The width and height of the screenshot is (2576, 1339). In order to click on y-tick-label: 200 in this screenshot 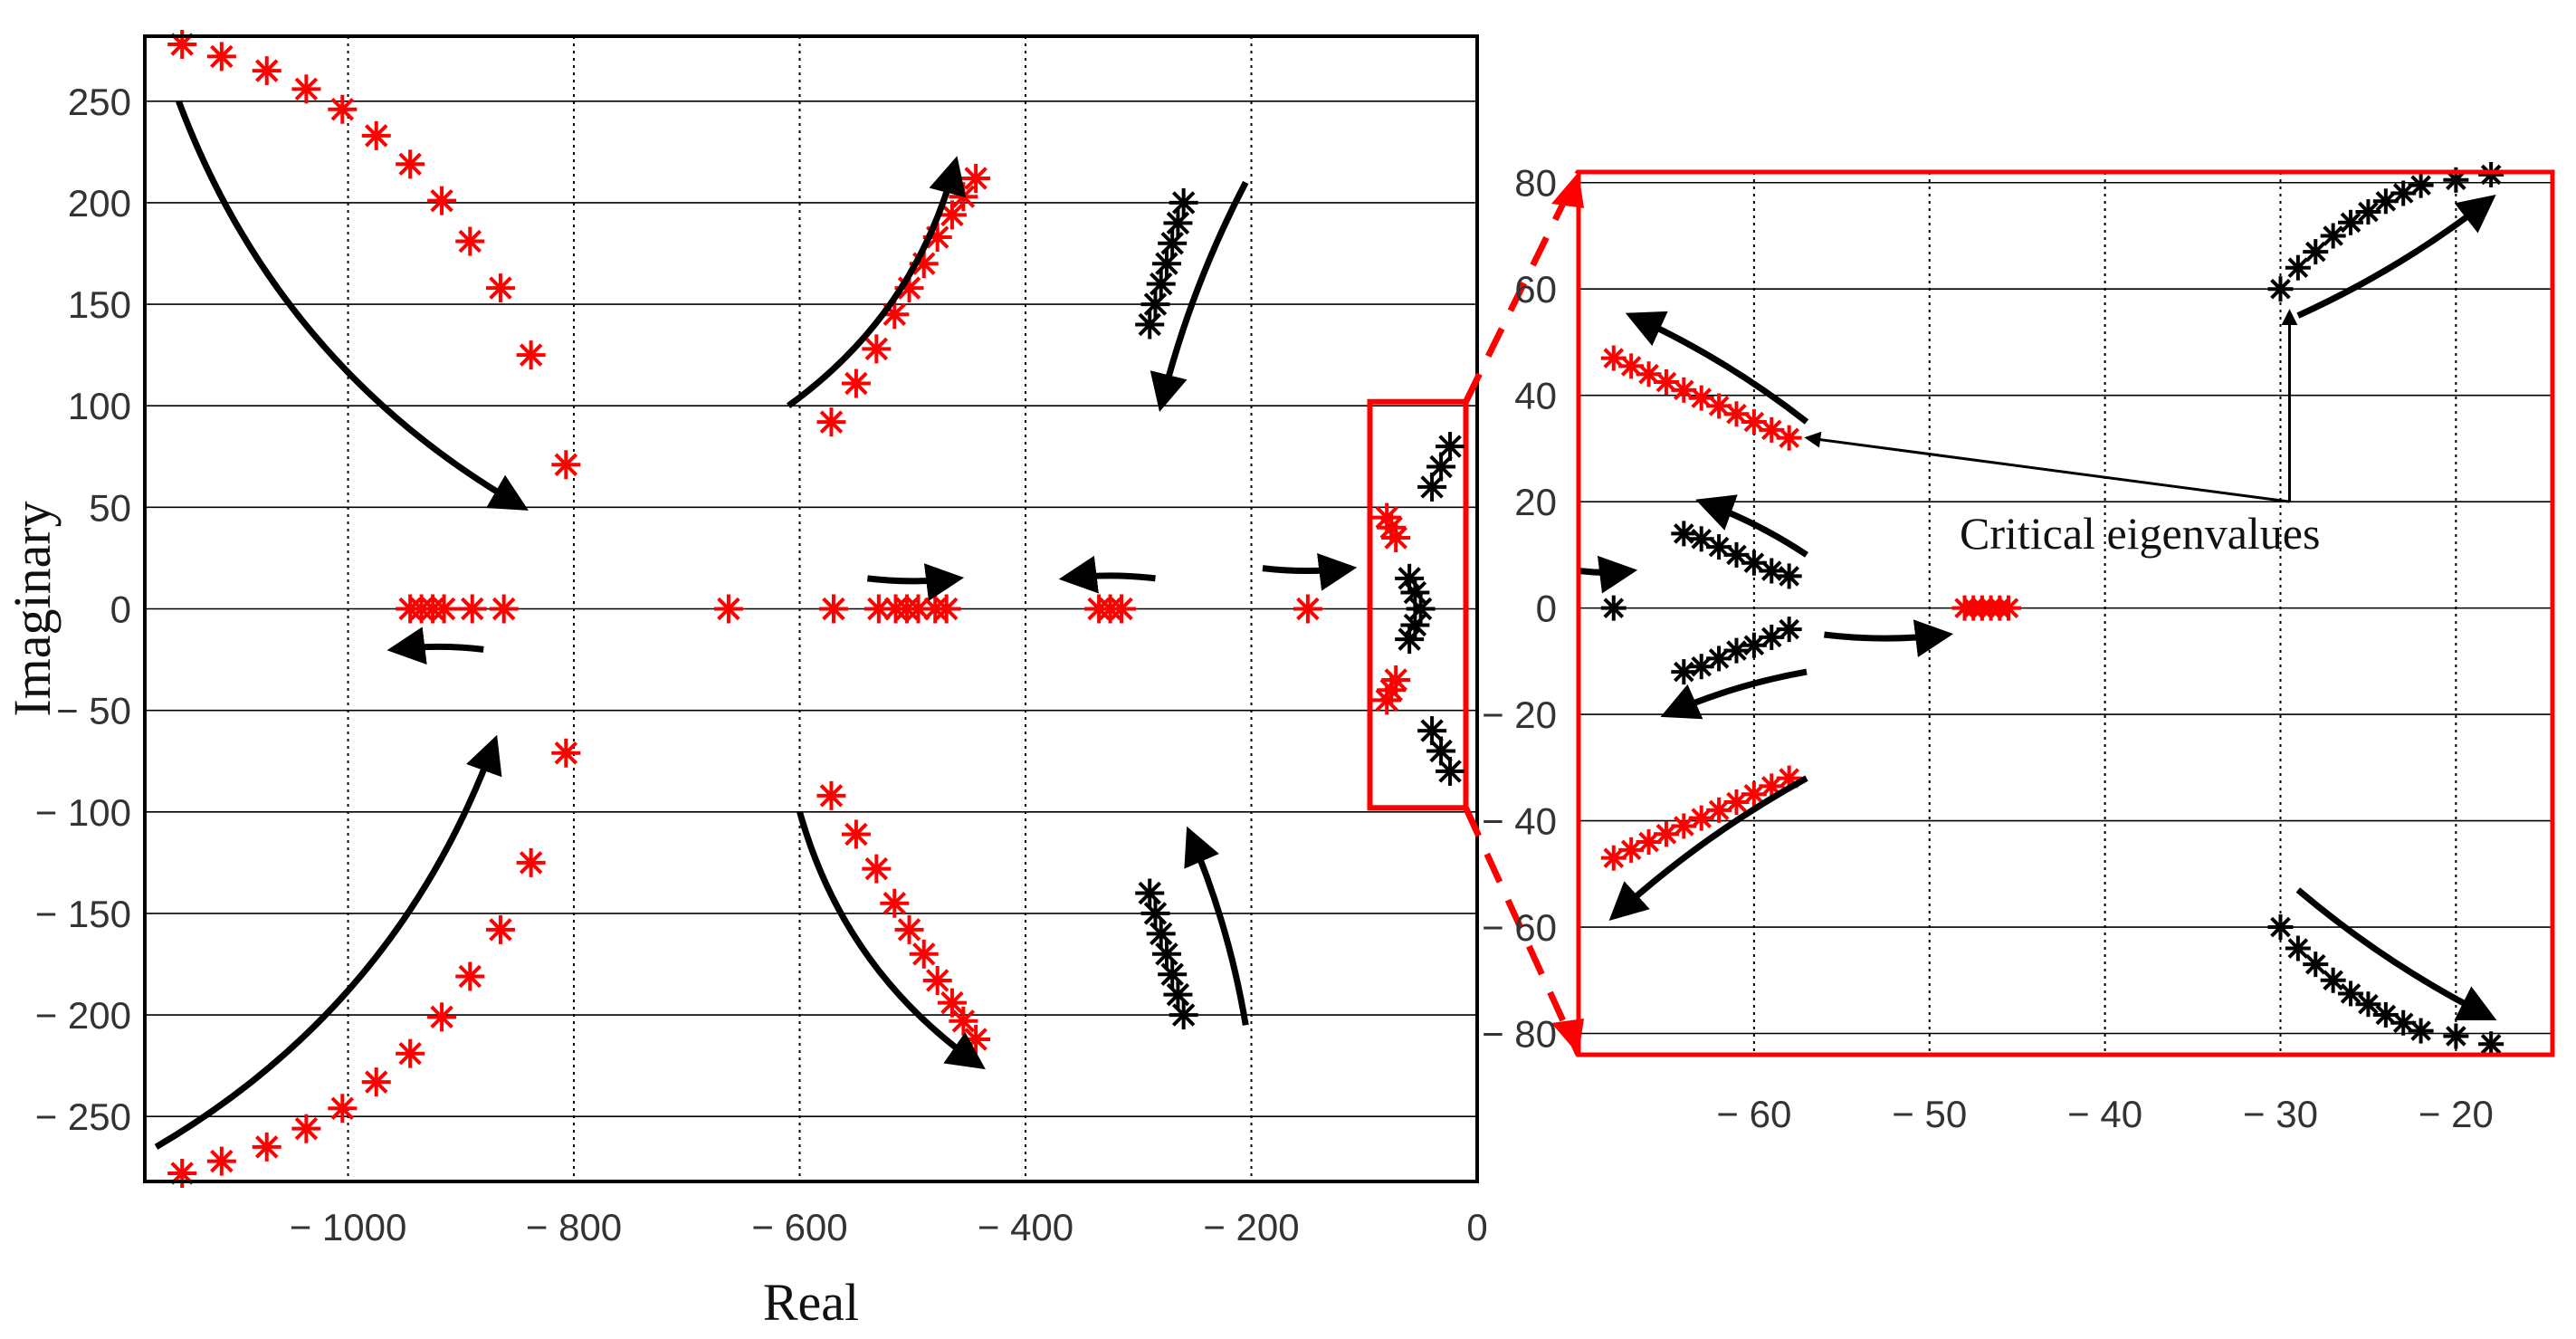, I will do `click(100, 203)`.